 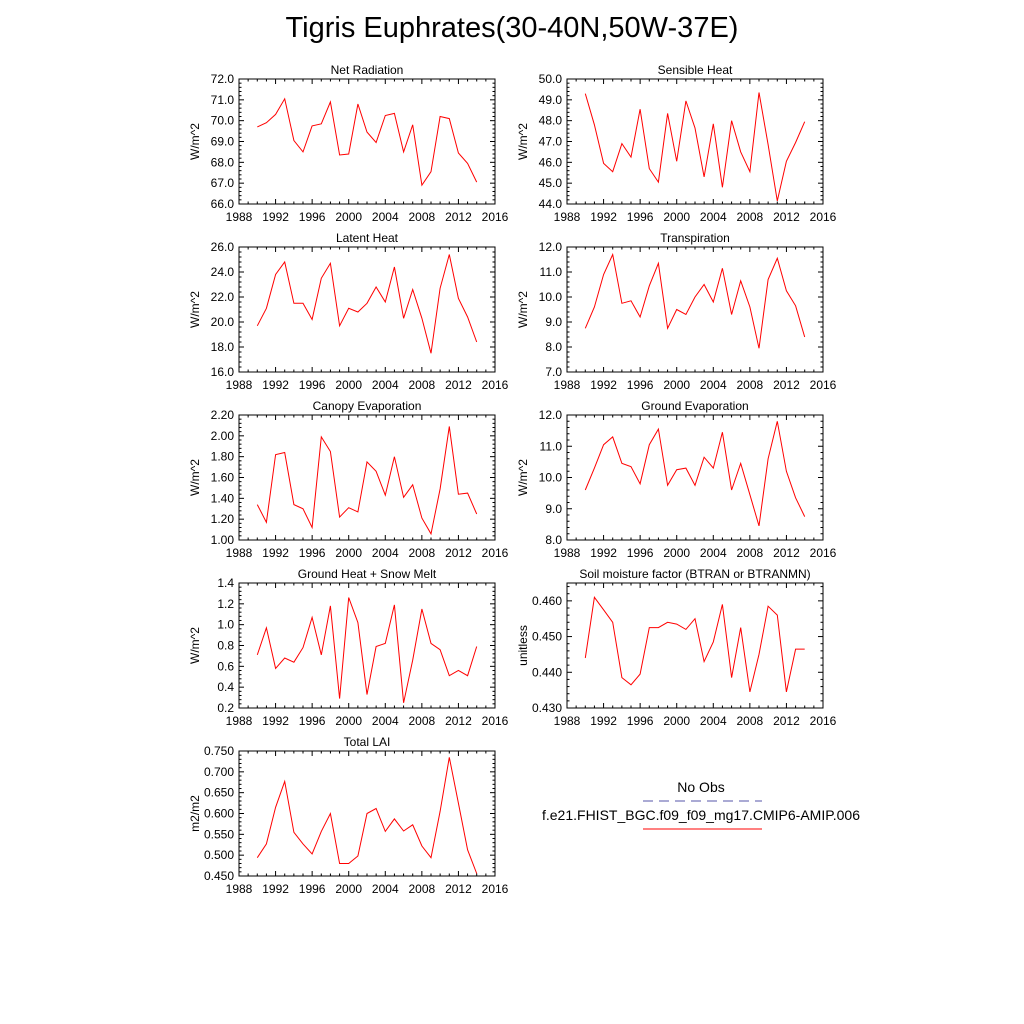 I want to click on y-axis-label: m2/m2, so click(x=195, y=813).